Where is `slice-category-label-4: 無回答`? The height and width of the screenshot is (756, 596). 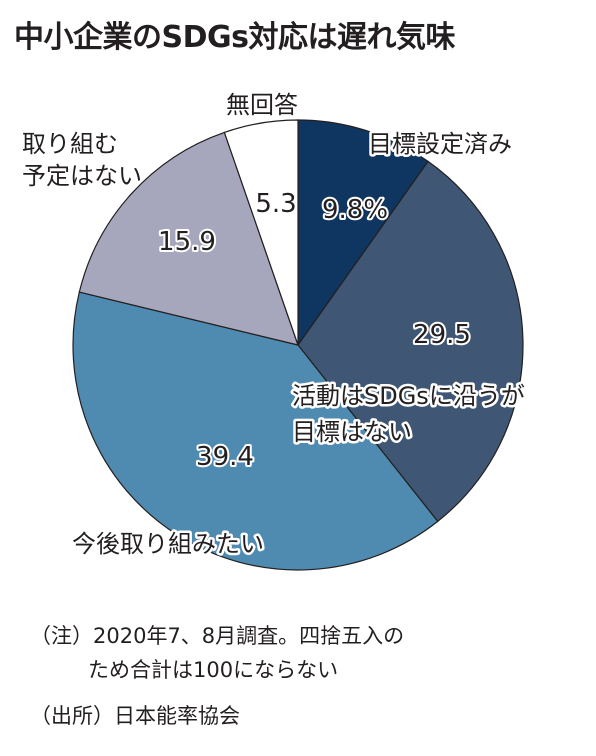 slice-category-label-4: 無回答 is located at coordinates (262, 105).